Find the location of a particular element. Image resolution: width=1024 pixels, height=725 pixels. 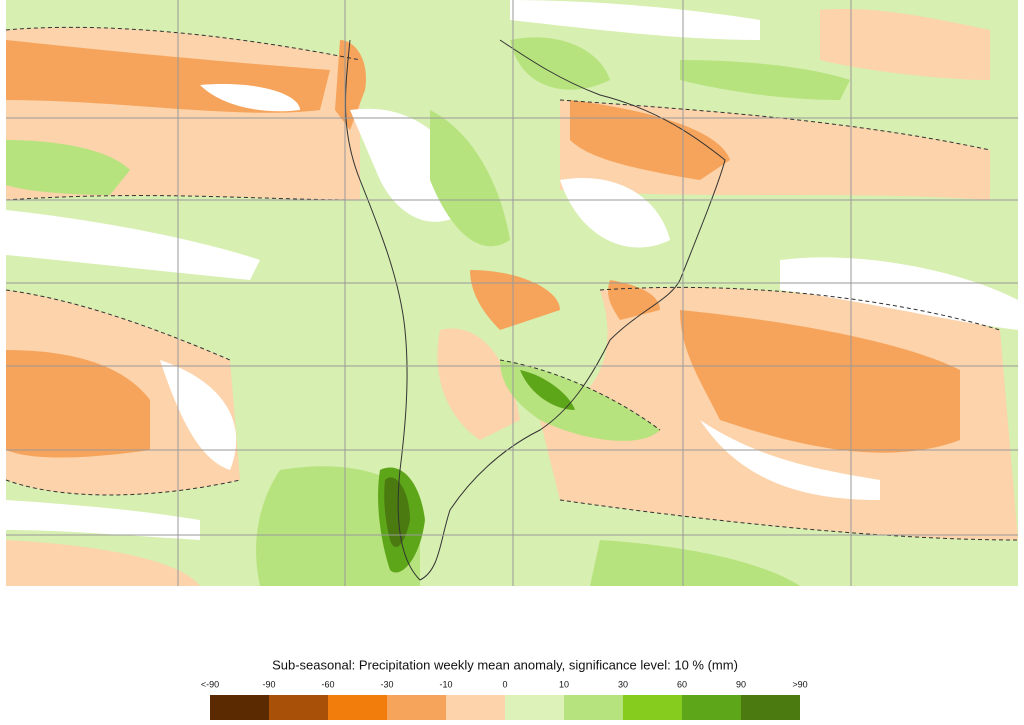

colorbar-label: -90 is located at coordinates (268, 684).